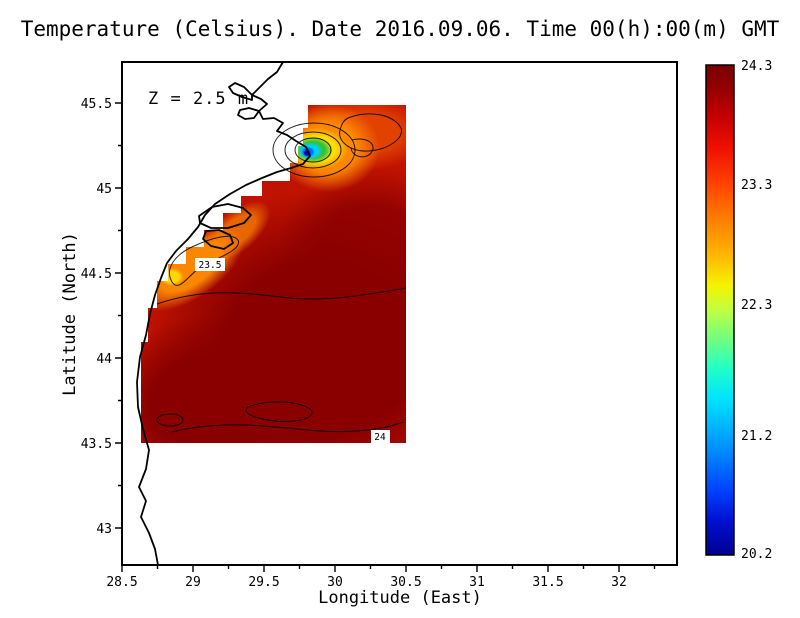 Image resolution: width=800 pixels, height=618 pixels. What do you see at coordinates (366, 582) in the screenshot?
I see `x-axis-tick-labels: 28.5 29 29.5 30 30.5 31 31.5 32` at bounding box center [366, 582].